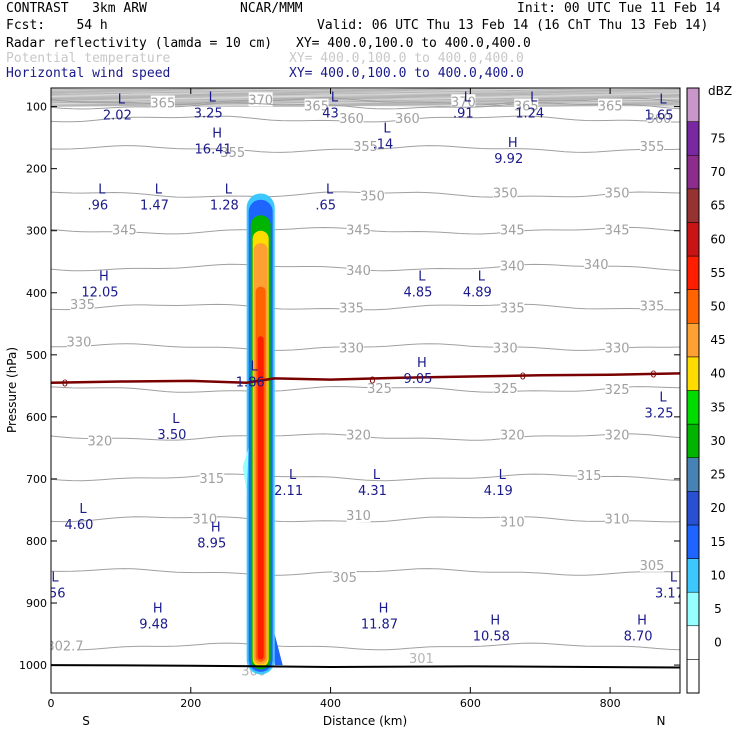 This screenshot has height=740, width=740. What do you see at coordinates (610, 703) in the screenshot?
I see `x-tick-label: 800` at bounding box center [610, 703].